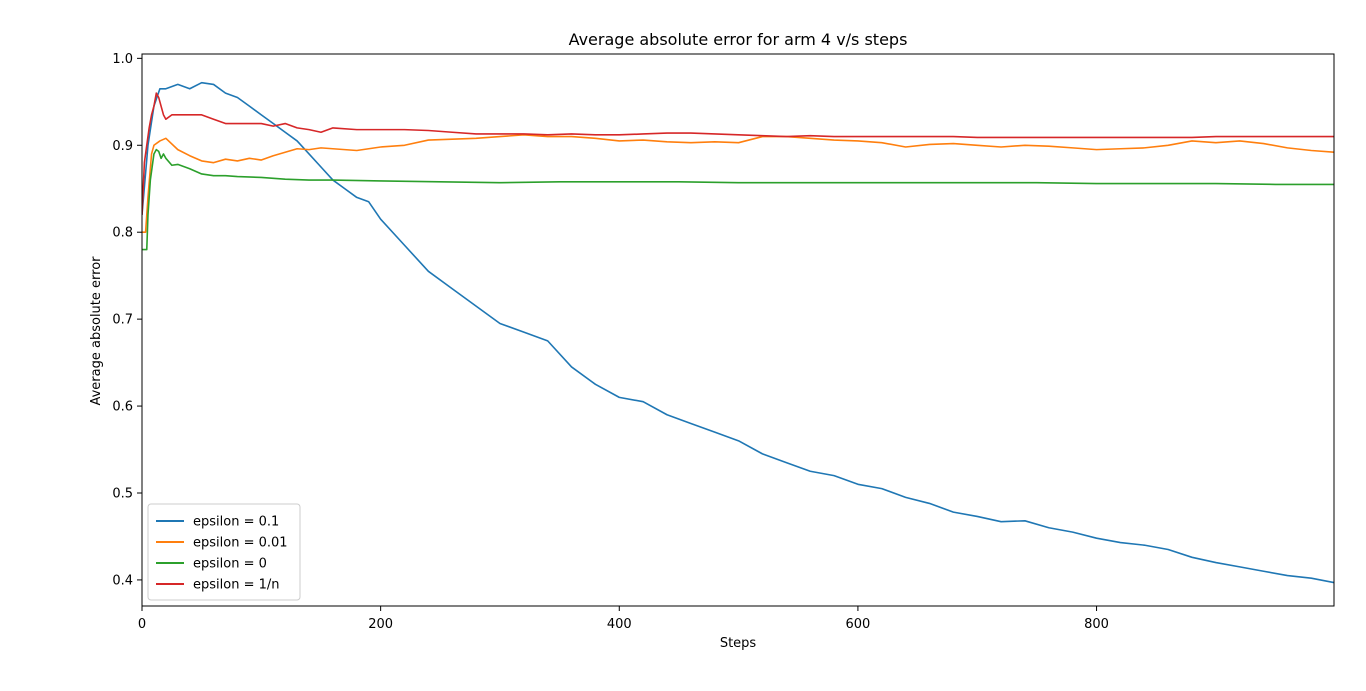 This screenshot has width=1366, height=691. I want to click on y-tick-label: 1.0, so click(122, 59).